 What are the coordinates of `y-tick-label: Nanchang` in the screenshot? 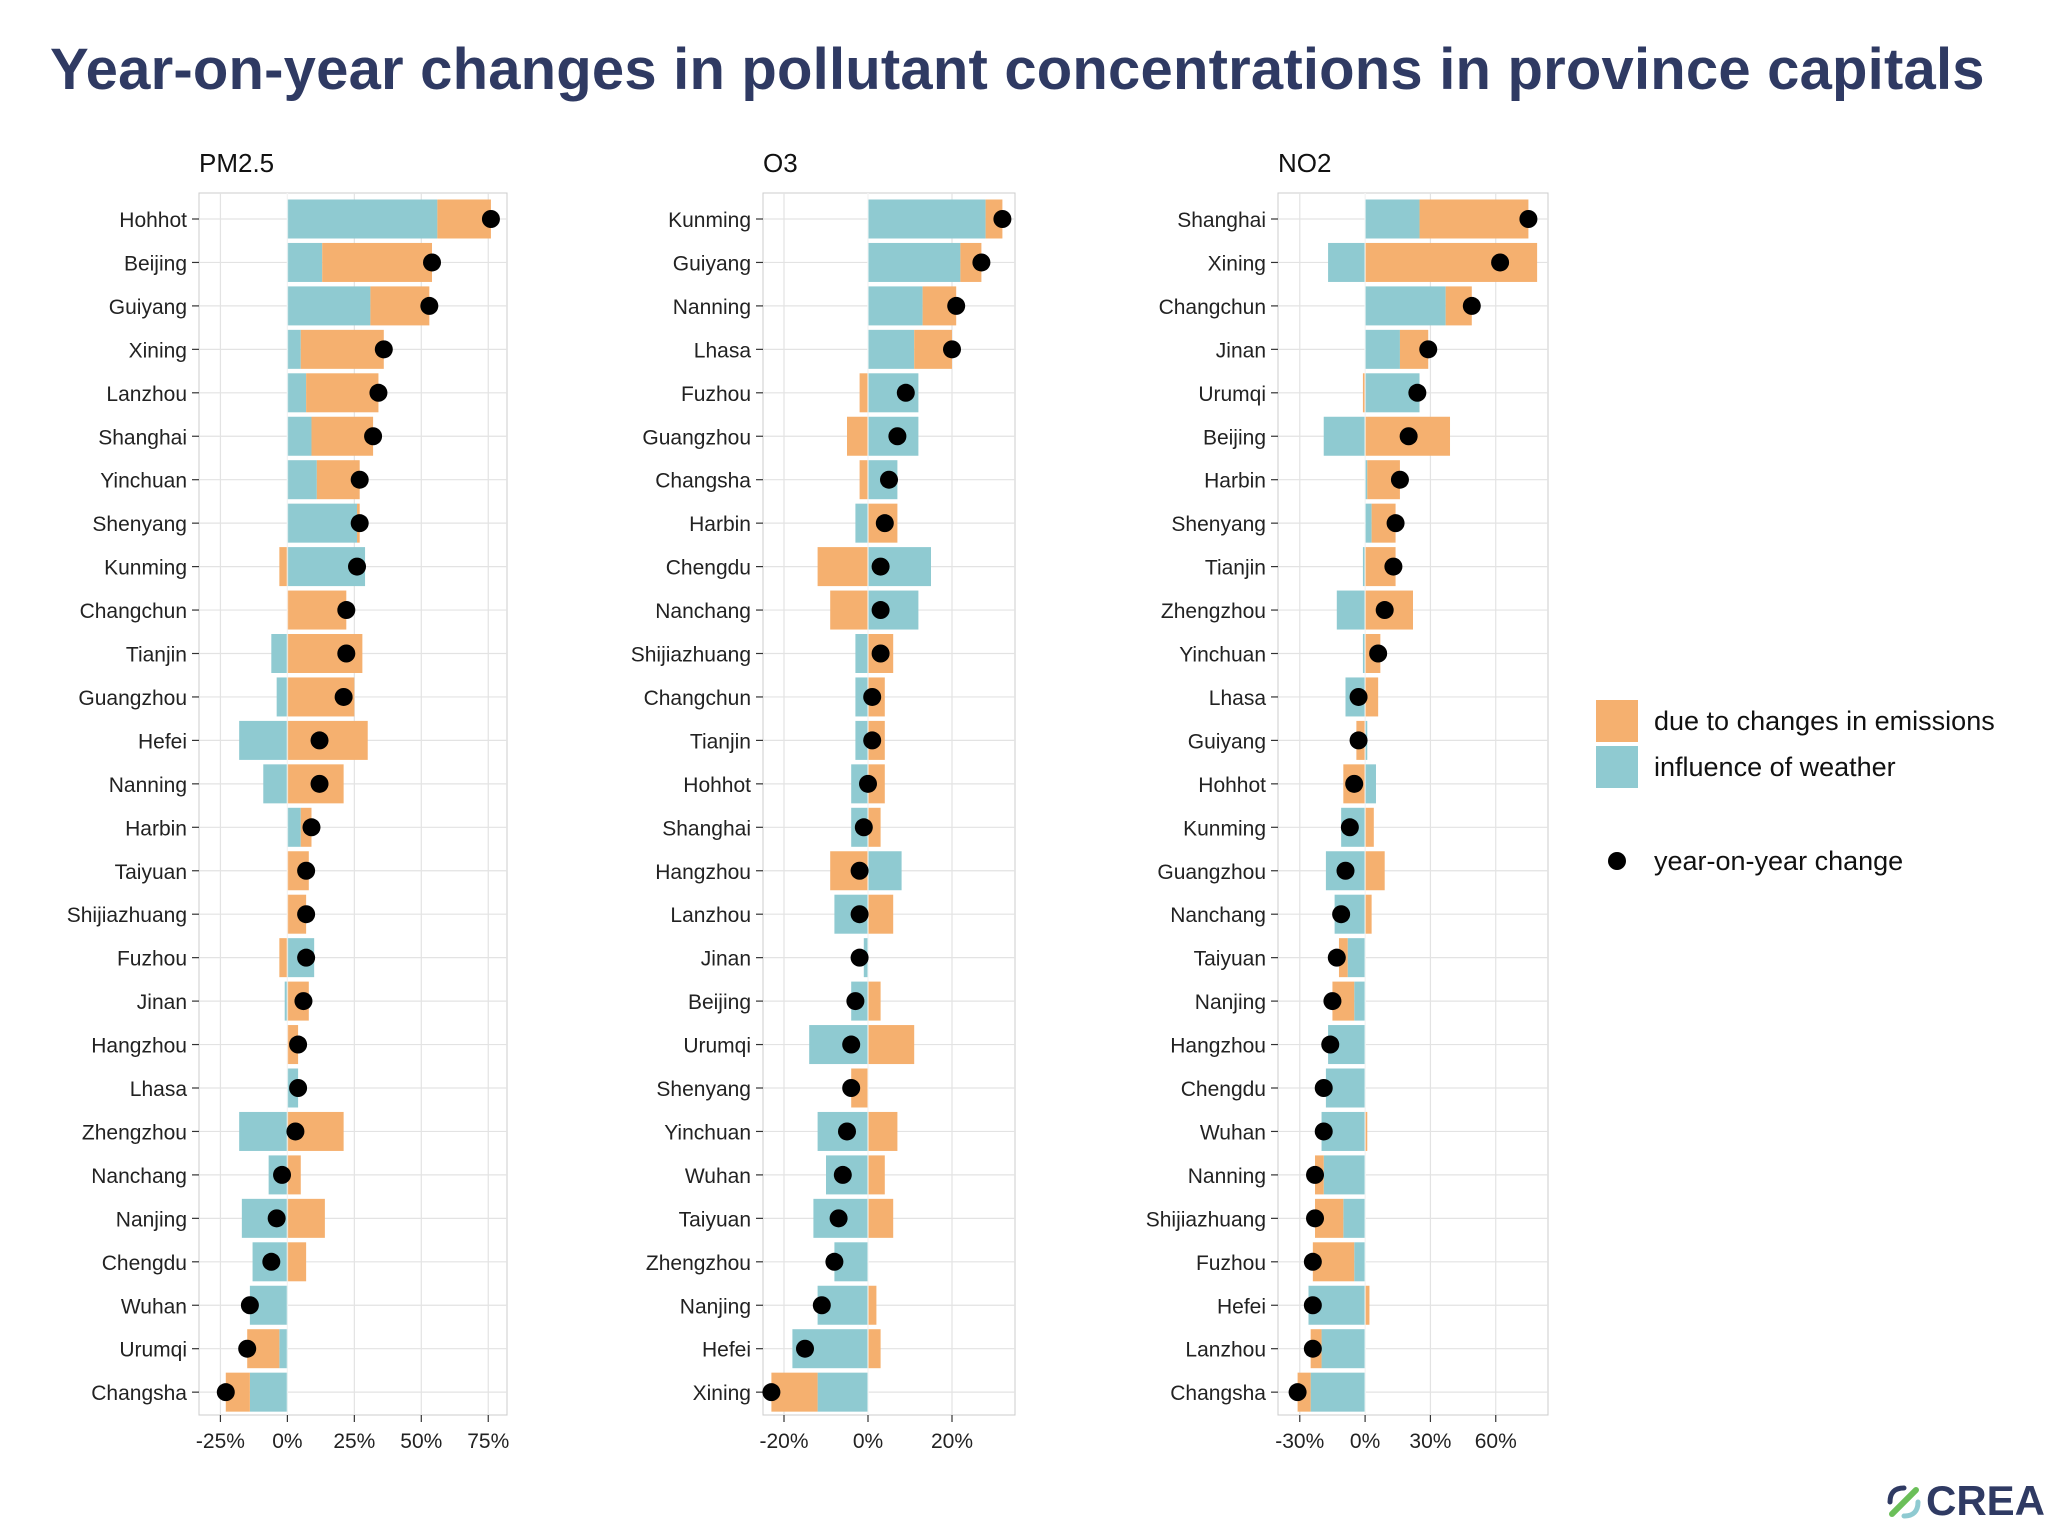 It's located at (139, 1176).